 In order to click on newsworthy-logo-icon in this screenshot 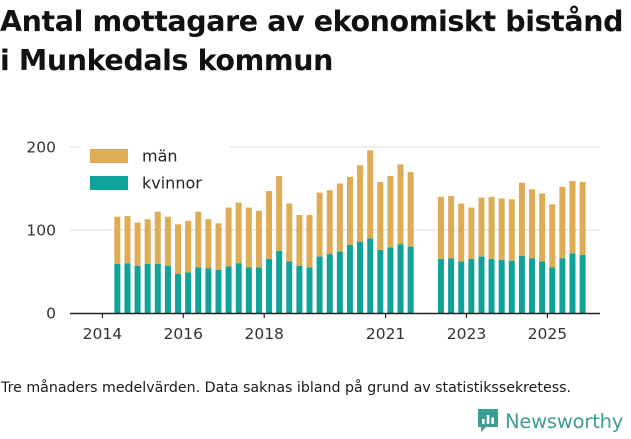, I will do `click(488, 420)`.